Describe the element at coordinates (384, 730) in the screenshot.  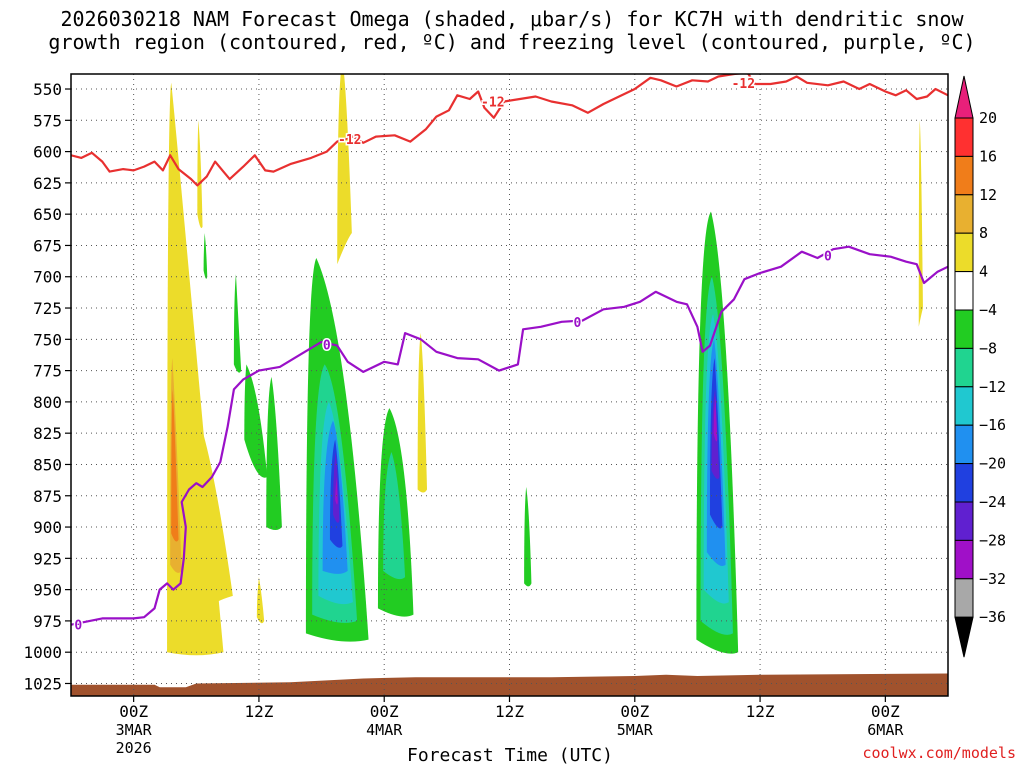
I see `x-date-label-24: 4MAR` at that location.